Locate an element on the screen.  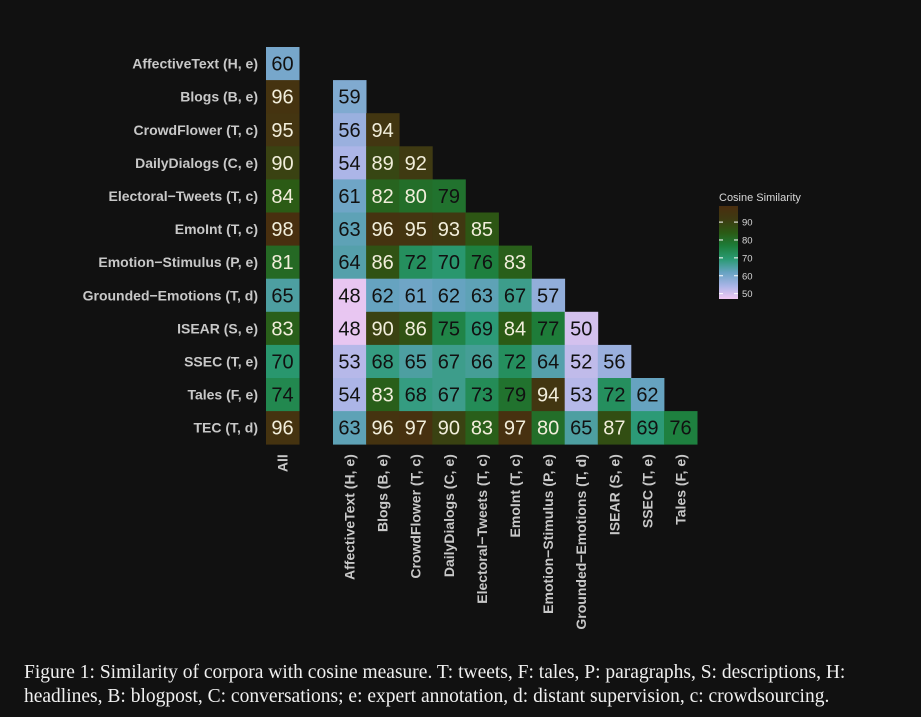
matrix-cell-label: 50 is located at coordinates (581, 329).